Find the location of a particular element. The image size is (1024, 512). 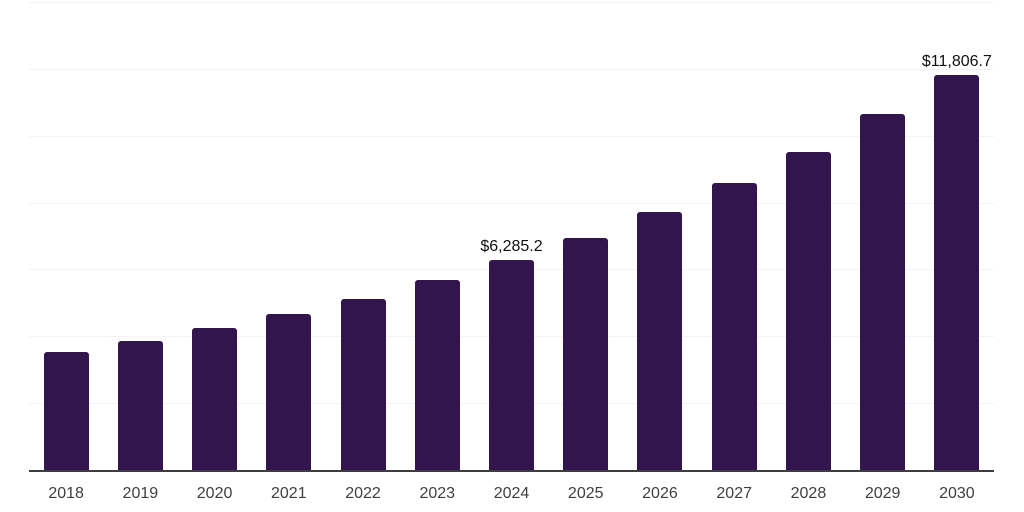

bar-2023 is located at coordinates (437, 375).